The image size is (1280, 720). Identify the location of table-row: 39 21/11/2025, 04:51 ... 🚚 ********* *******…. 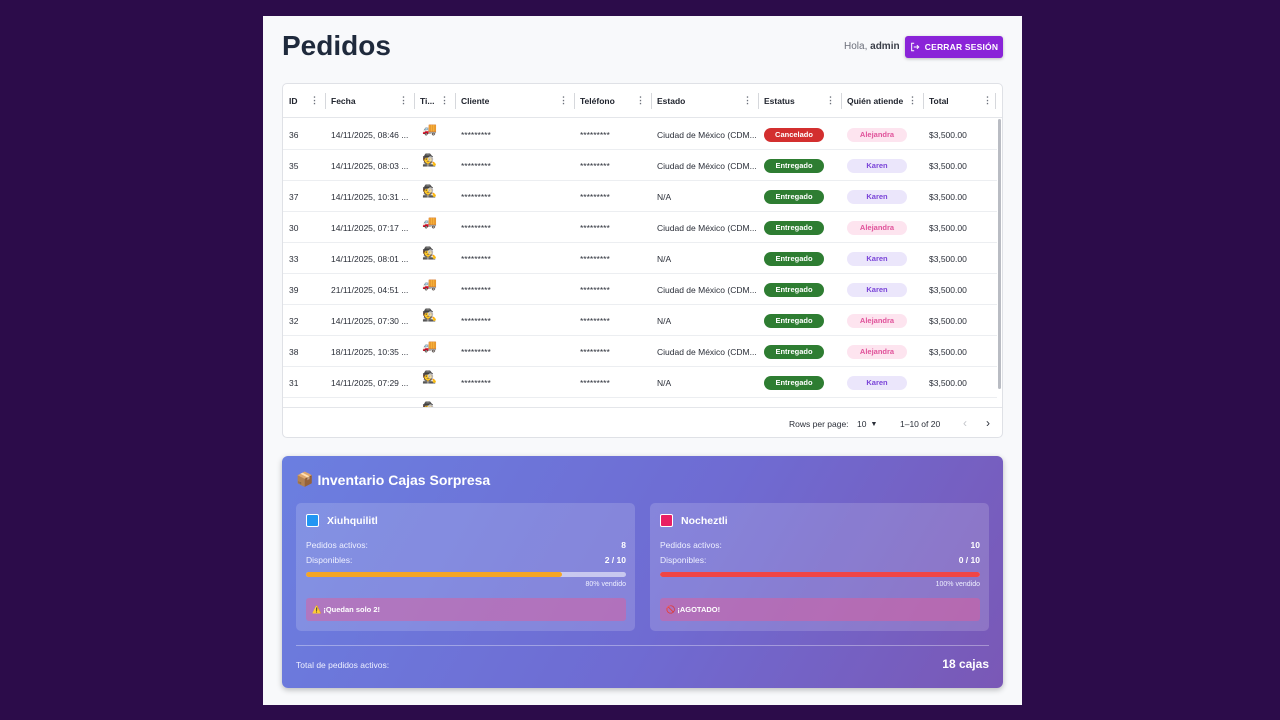
(640, 289).